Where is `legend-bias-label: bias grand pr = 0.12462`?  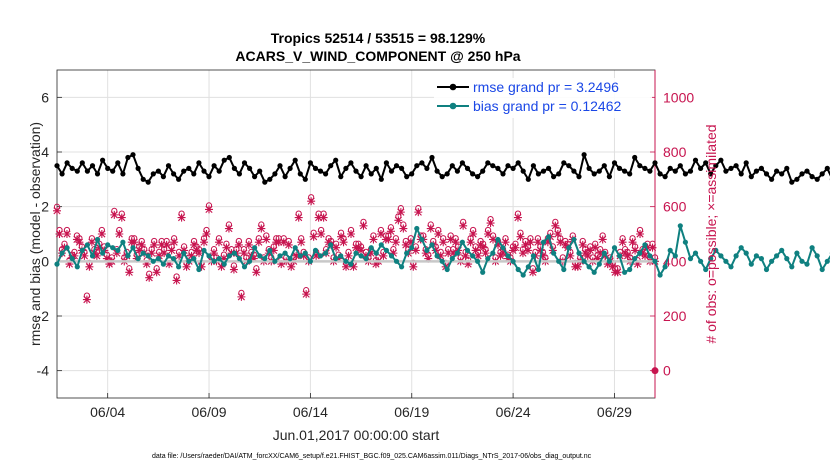 legend-bias-label: bias grand pr = 0.12462 is located at coordinates (547, 106).